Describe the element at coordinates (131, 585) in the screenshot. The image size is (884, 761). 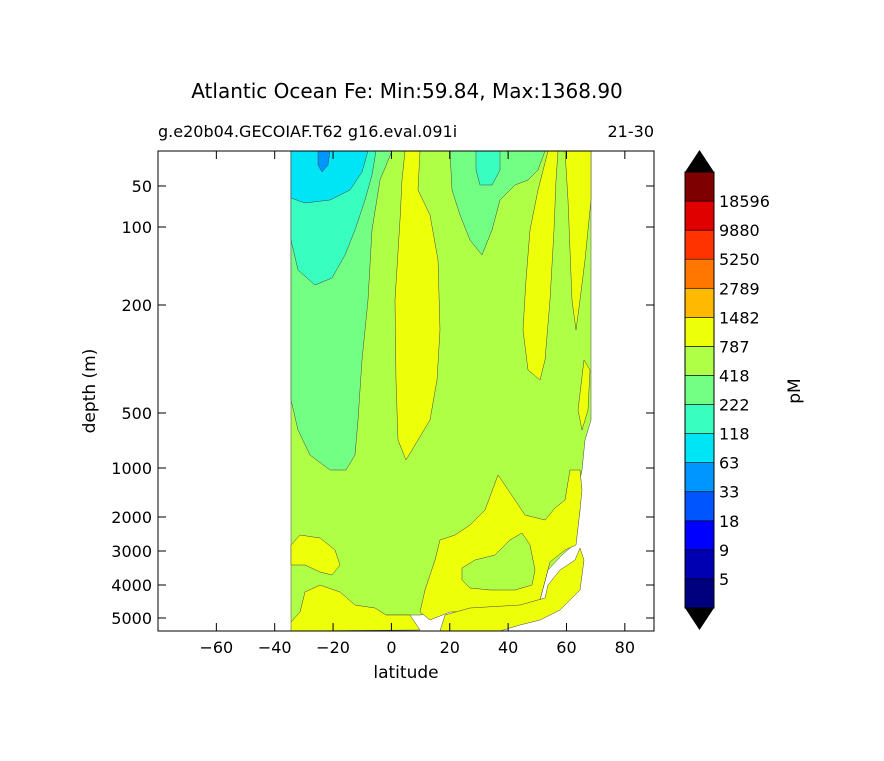
I see `y-tick-label: 4000` at that location.